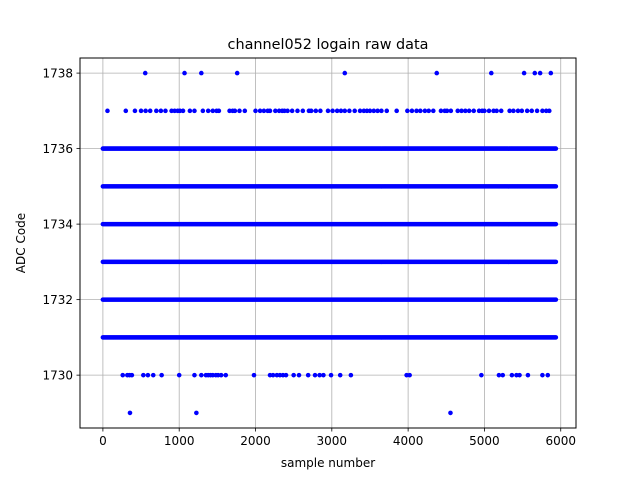  I want to click on chart-title: channel052 logain raw data, so click(328, 45).